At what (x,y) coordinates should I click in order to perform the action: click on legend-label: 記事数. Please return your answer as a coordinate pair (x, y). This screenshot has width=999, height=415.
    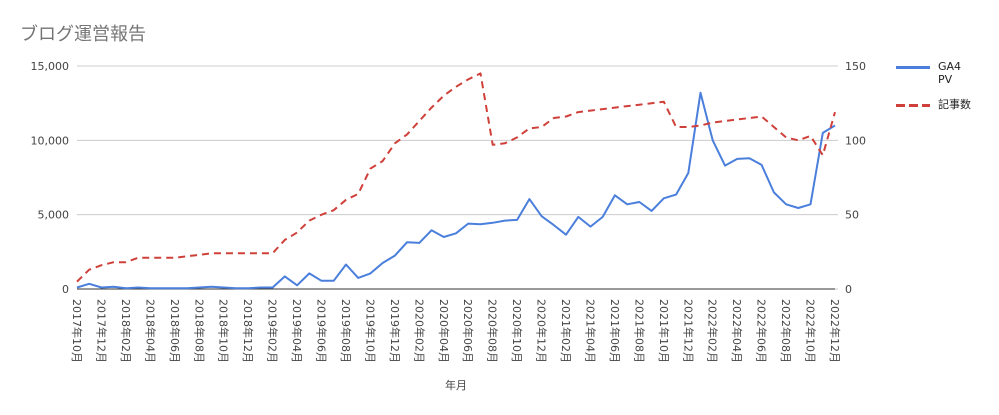
    Looking at the image, I should click on (954, 104).